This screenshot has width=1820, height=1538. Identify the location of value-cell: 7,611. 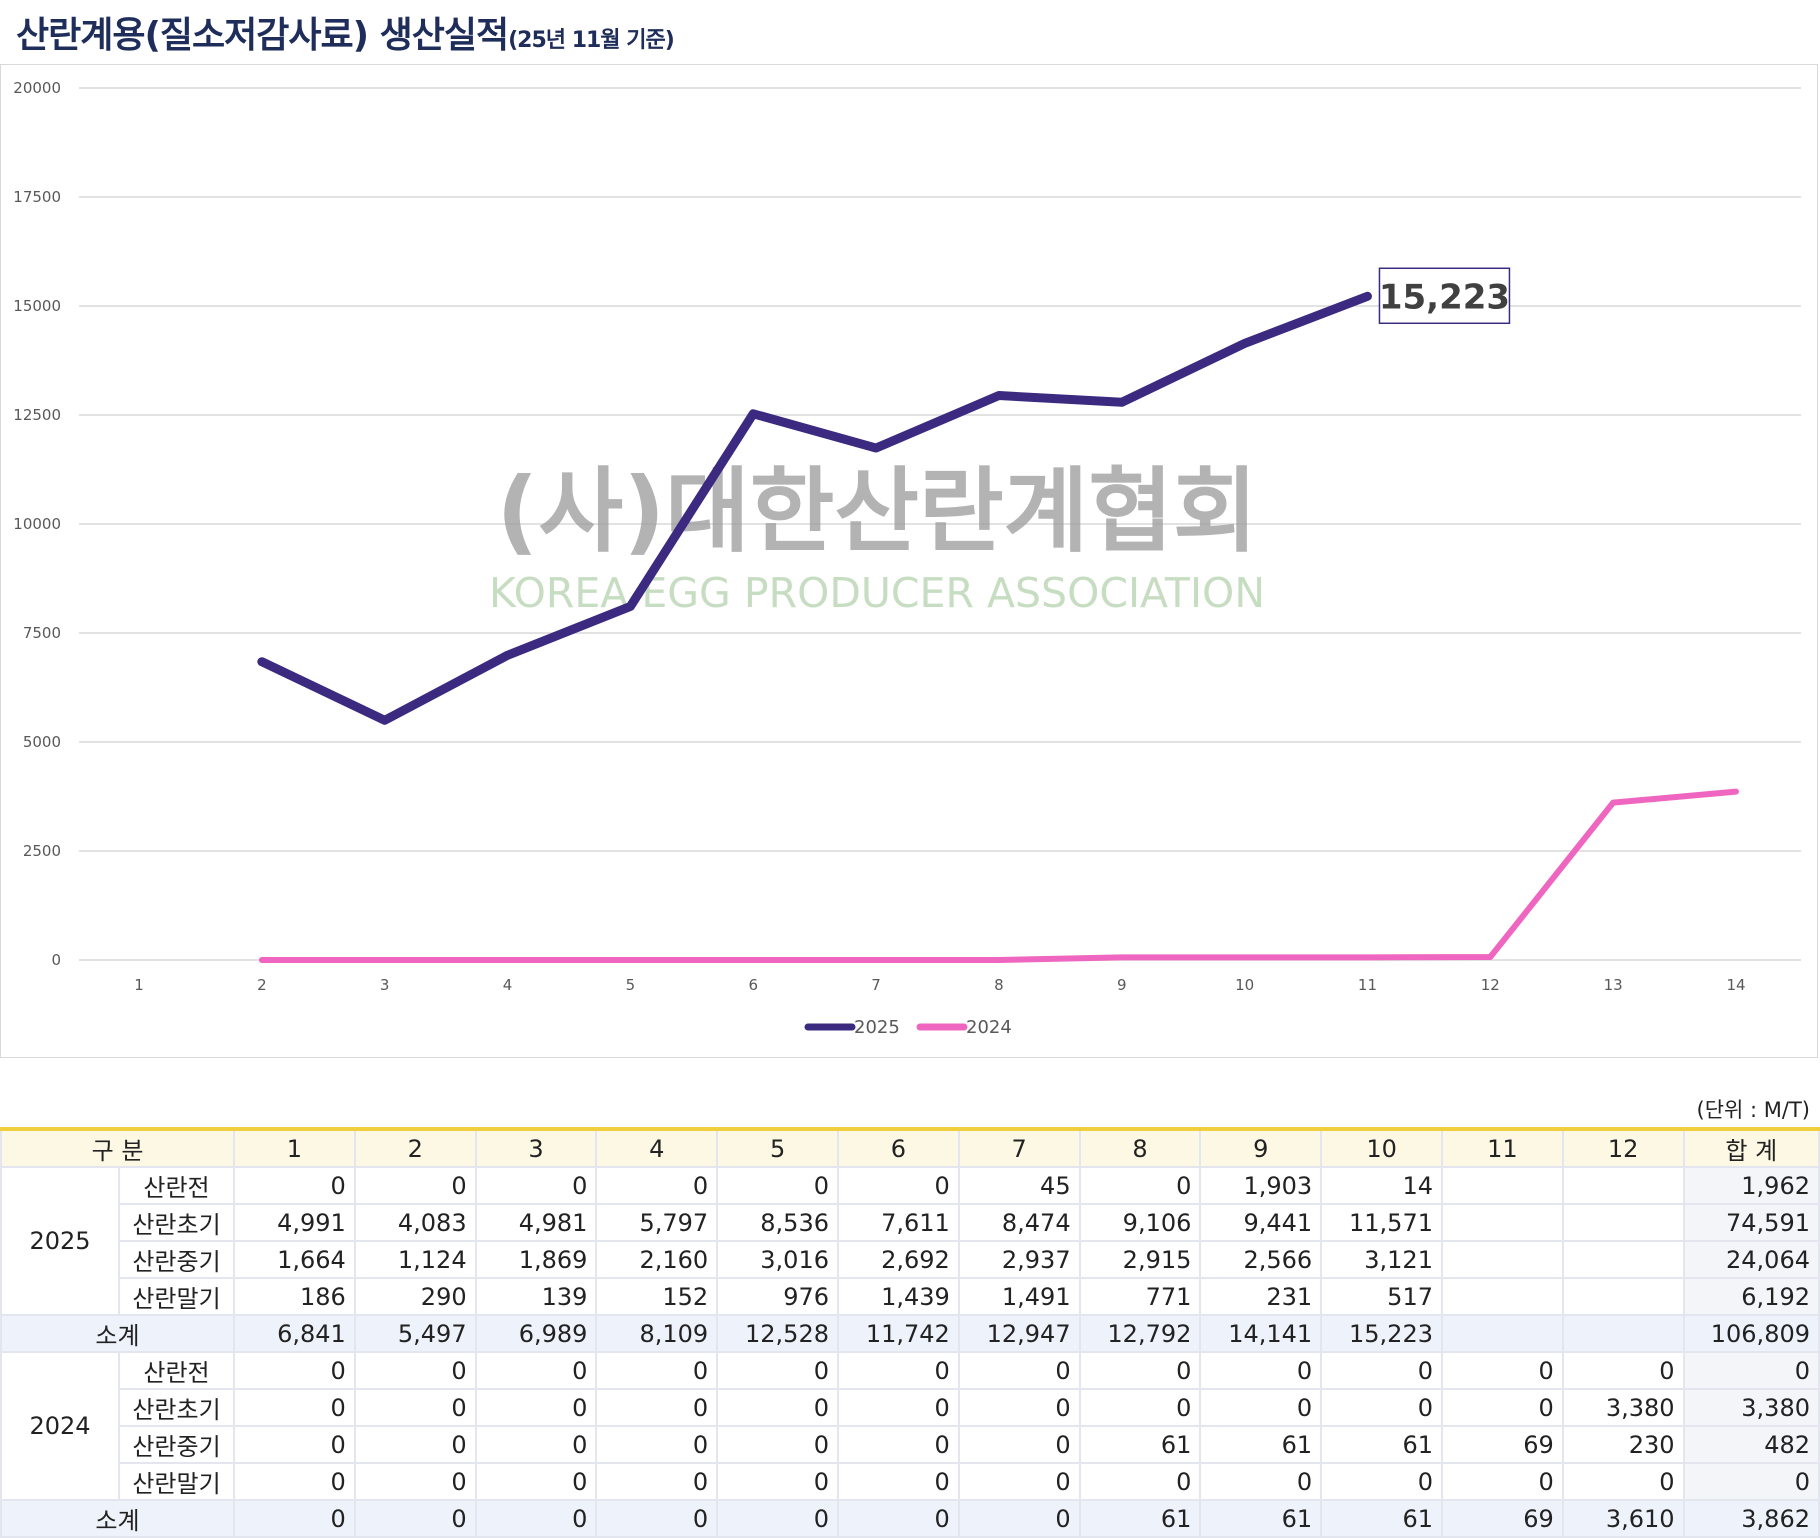
(898, 1222).